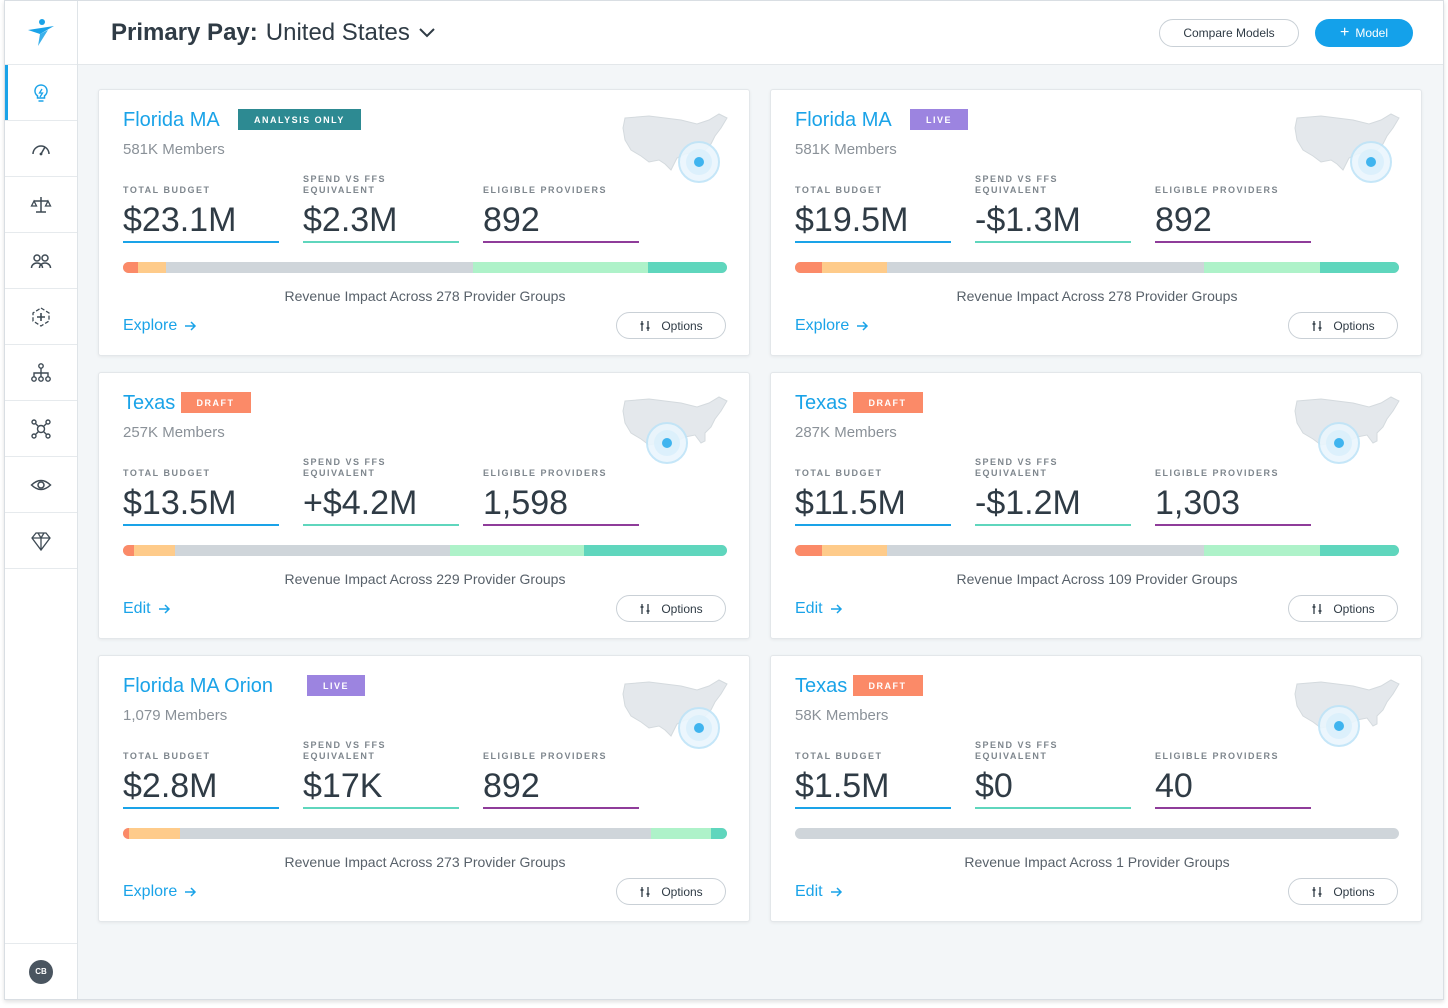 The height and width of the screenshot is (1008, 1448). I want to click on spend-vs-ffs-value: -$1.2M, so click(1028, 503).